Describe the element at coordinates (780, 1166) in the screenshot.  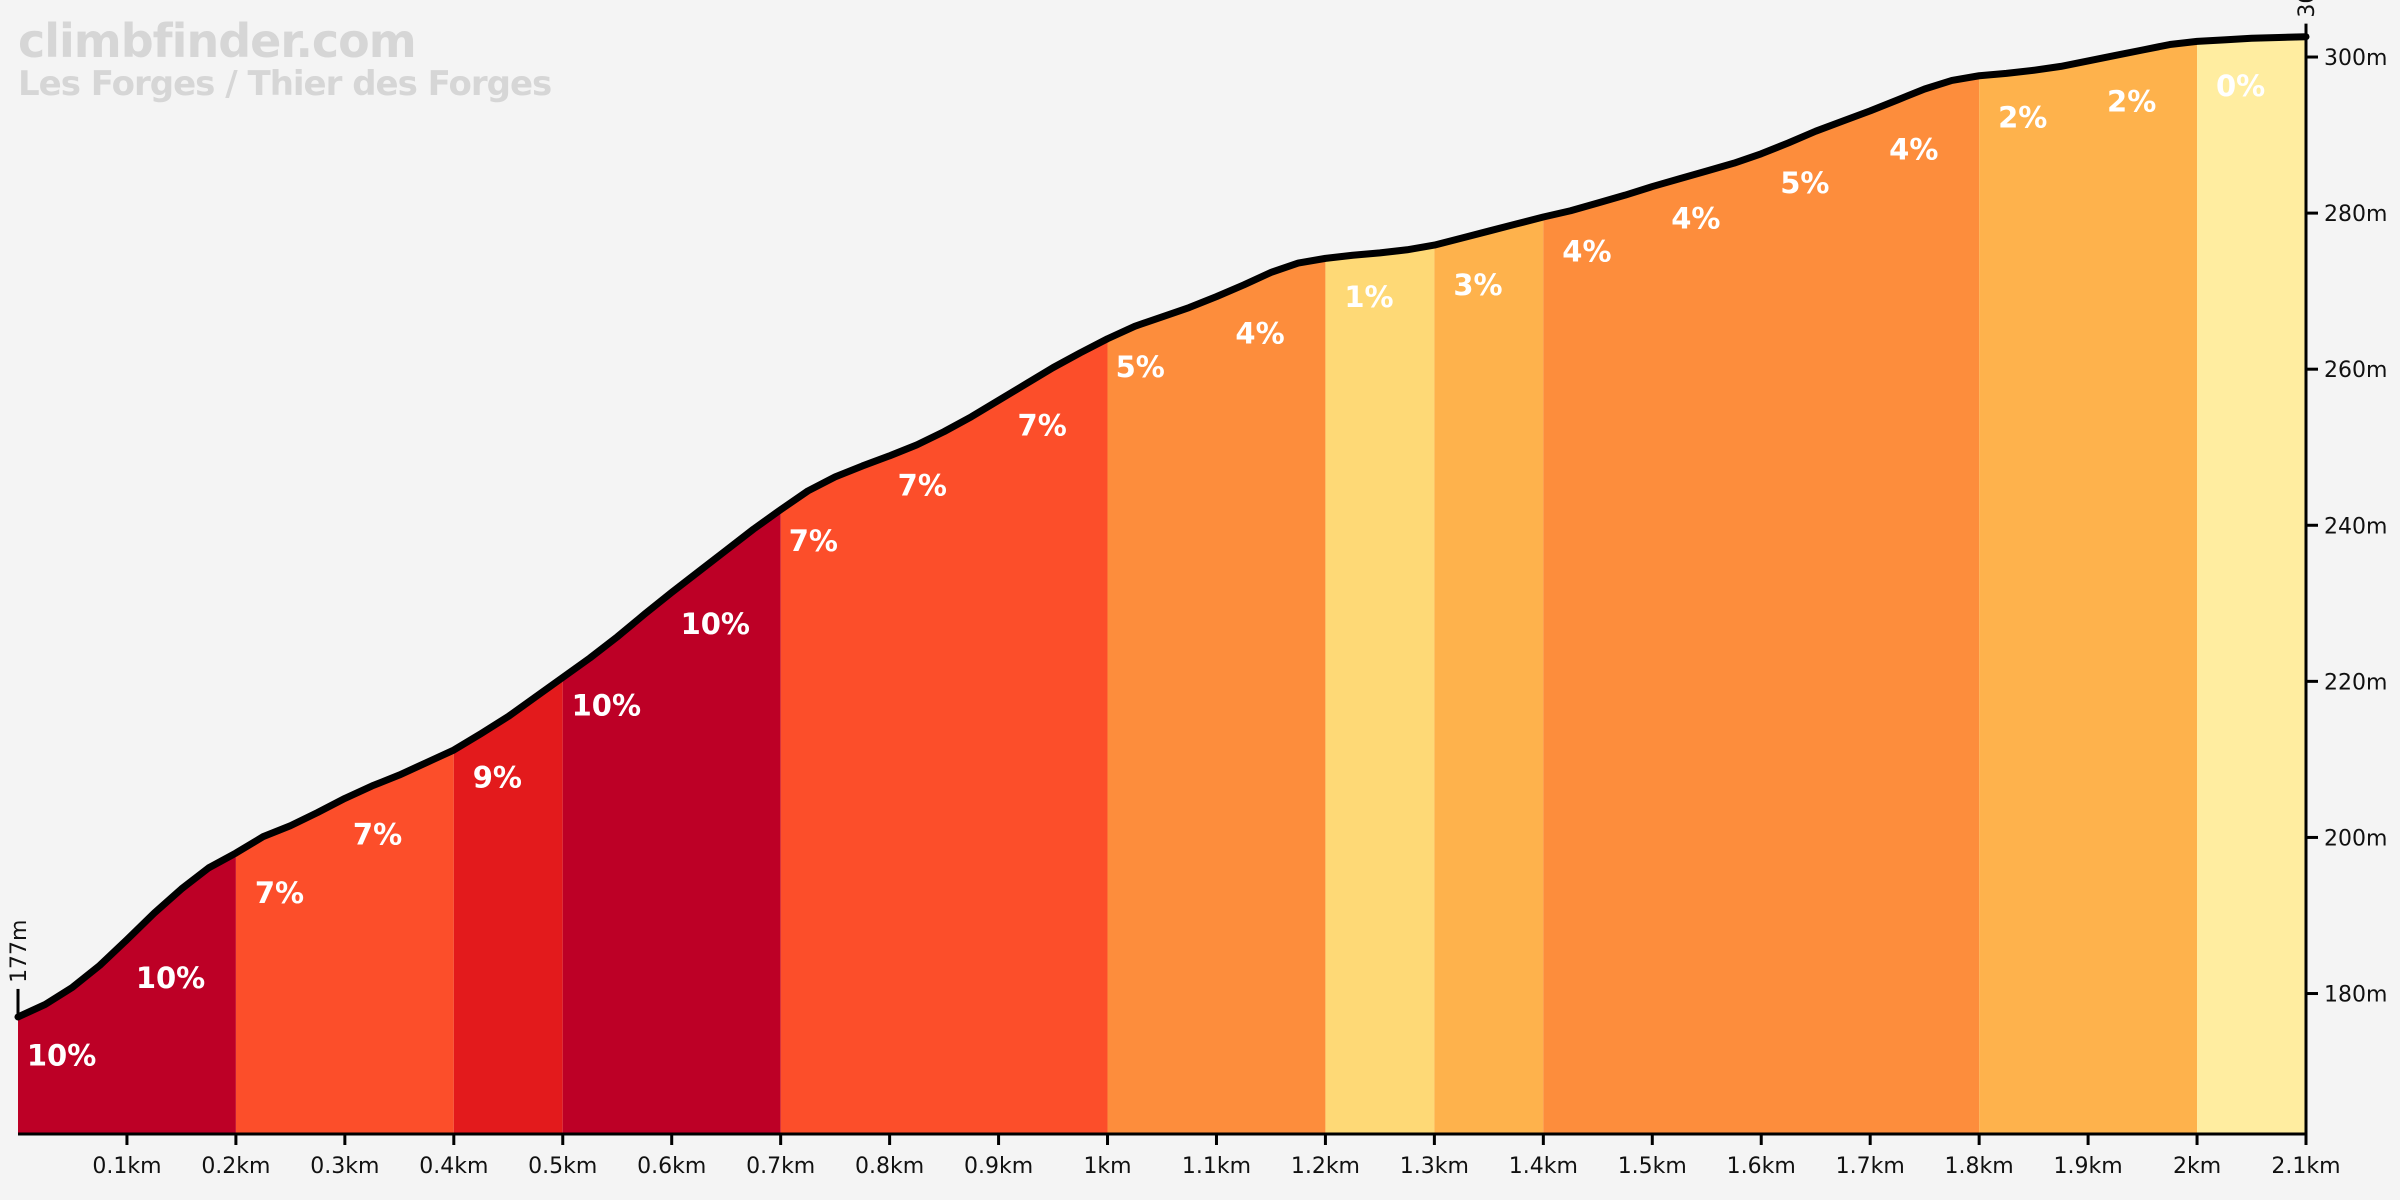
I see `x-tick-label-7: 0.7km` at that location.